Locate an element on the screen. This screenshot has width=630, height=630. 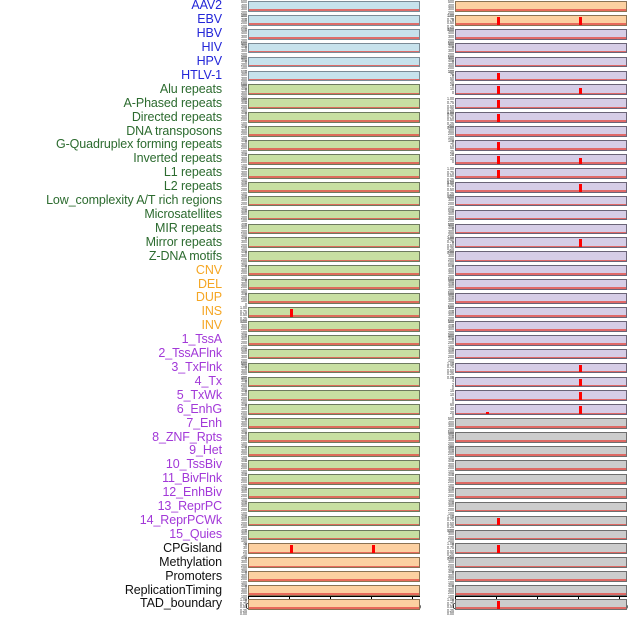
y-tick-label: 50 is located at coordinates (452, 78).